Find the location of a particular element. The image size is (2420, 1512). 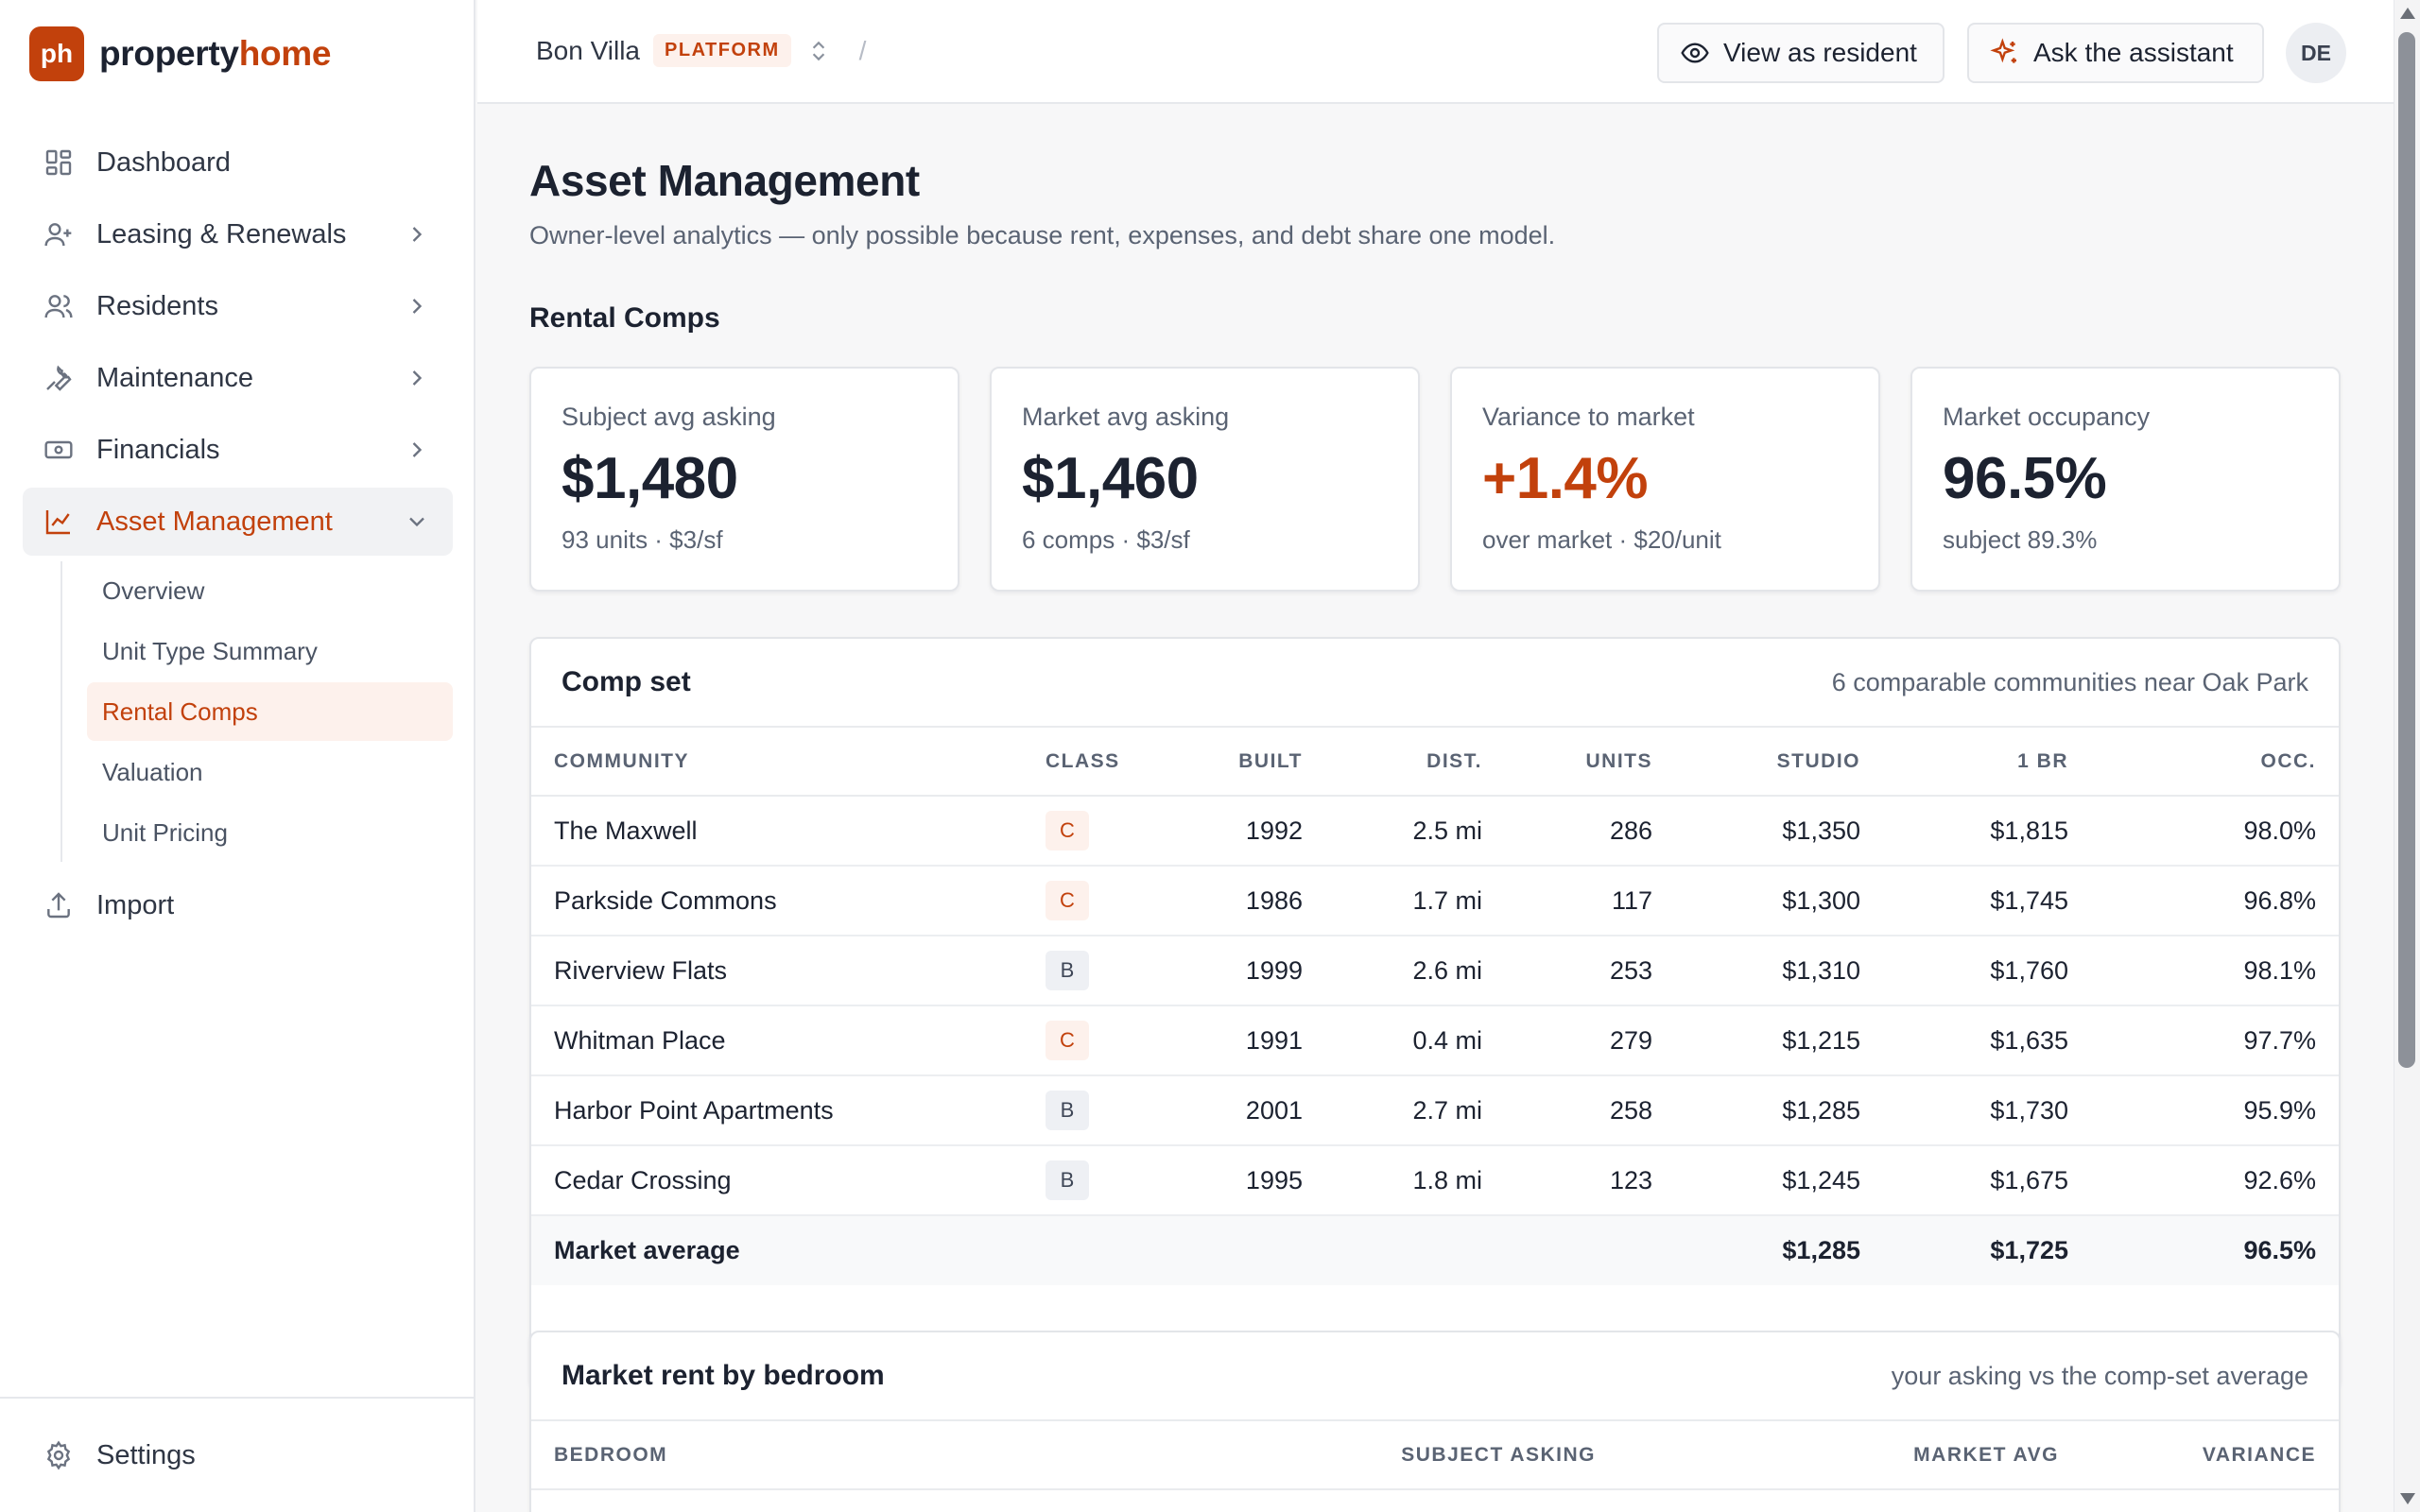

breadcrumb: Bon Villa PLATFORM / is located at coordinates (701, 50).